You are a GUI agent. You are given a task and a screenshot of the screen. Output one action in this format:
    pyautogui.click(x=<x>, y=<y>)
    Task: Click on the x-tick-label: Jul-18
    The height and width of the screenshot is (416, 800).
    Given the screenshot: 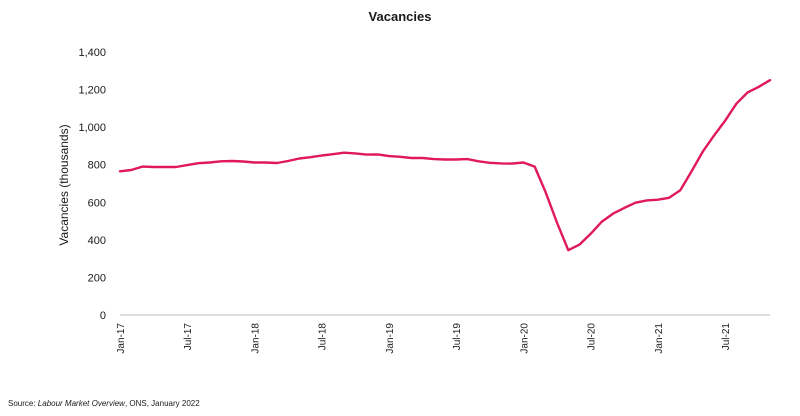 What is the action you would take?
    pyautogui.click(x=323, y=337)
    